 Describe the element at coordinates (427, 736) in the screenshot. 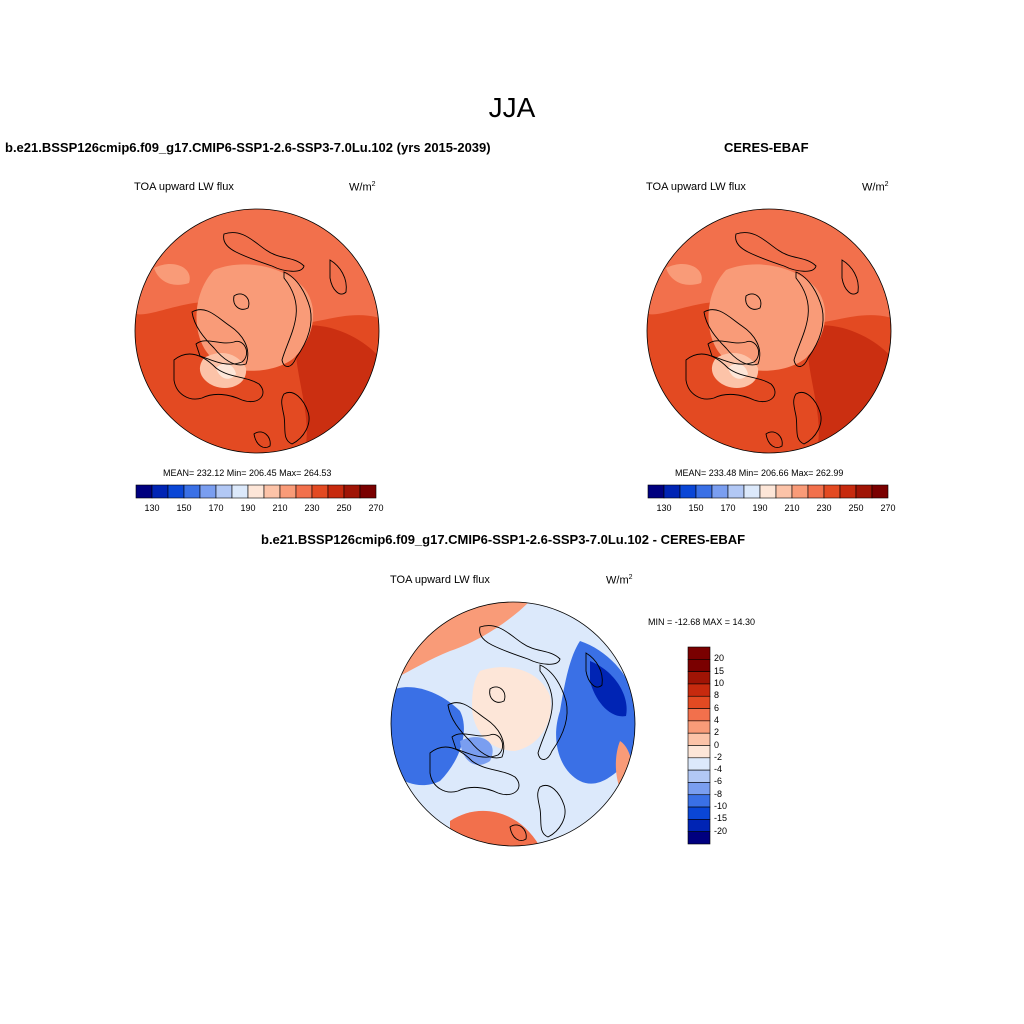

I see `negative-anomaly-west` at that location.